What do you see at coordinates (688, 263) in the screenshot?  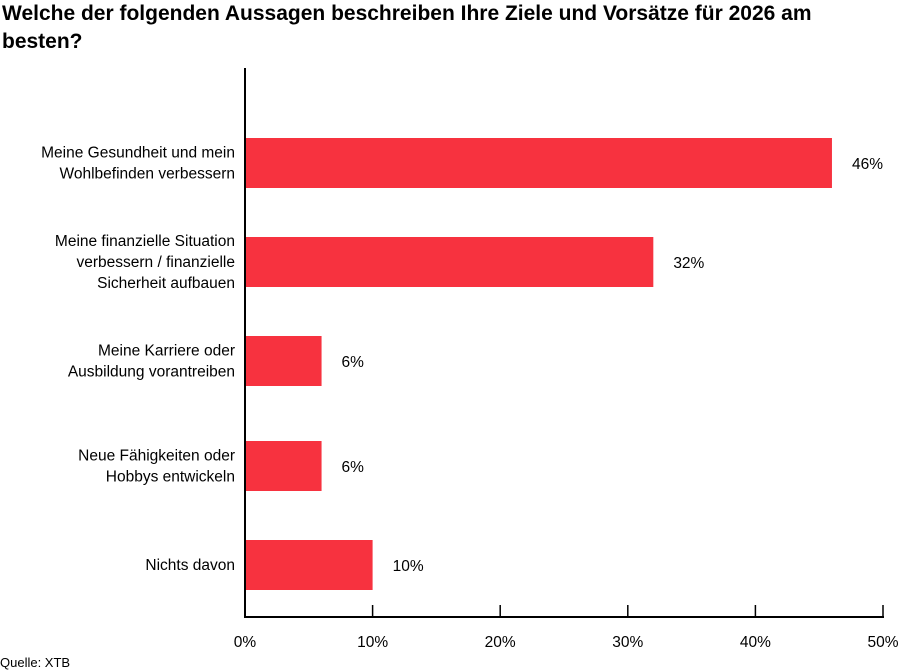 I see `value-label: 32%` at bounding box center [688, 263].